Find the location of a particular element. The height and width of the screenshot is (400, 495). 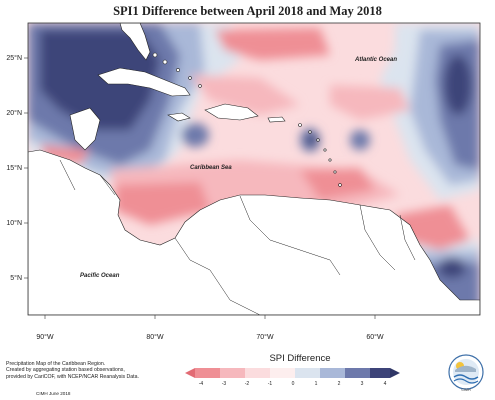

atlantic-ocean-label: Atlantic Ocean is located at coordinates (375, 60).